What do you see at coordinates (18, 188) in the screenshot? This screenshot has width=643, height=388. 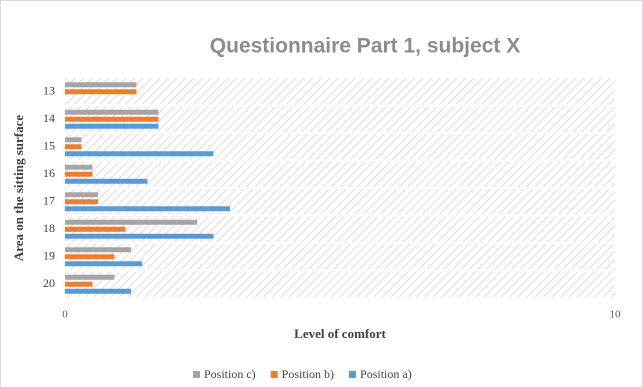 I see `y-axis-label: Area on the sitting surface` at bounding box center [18, 188].